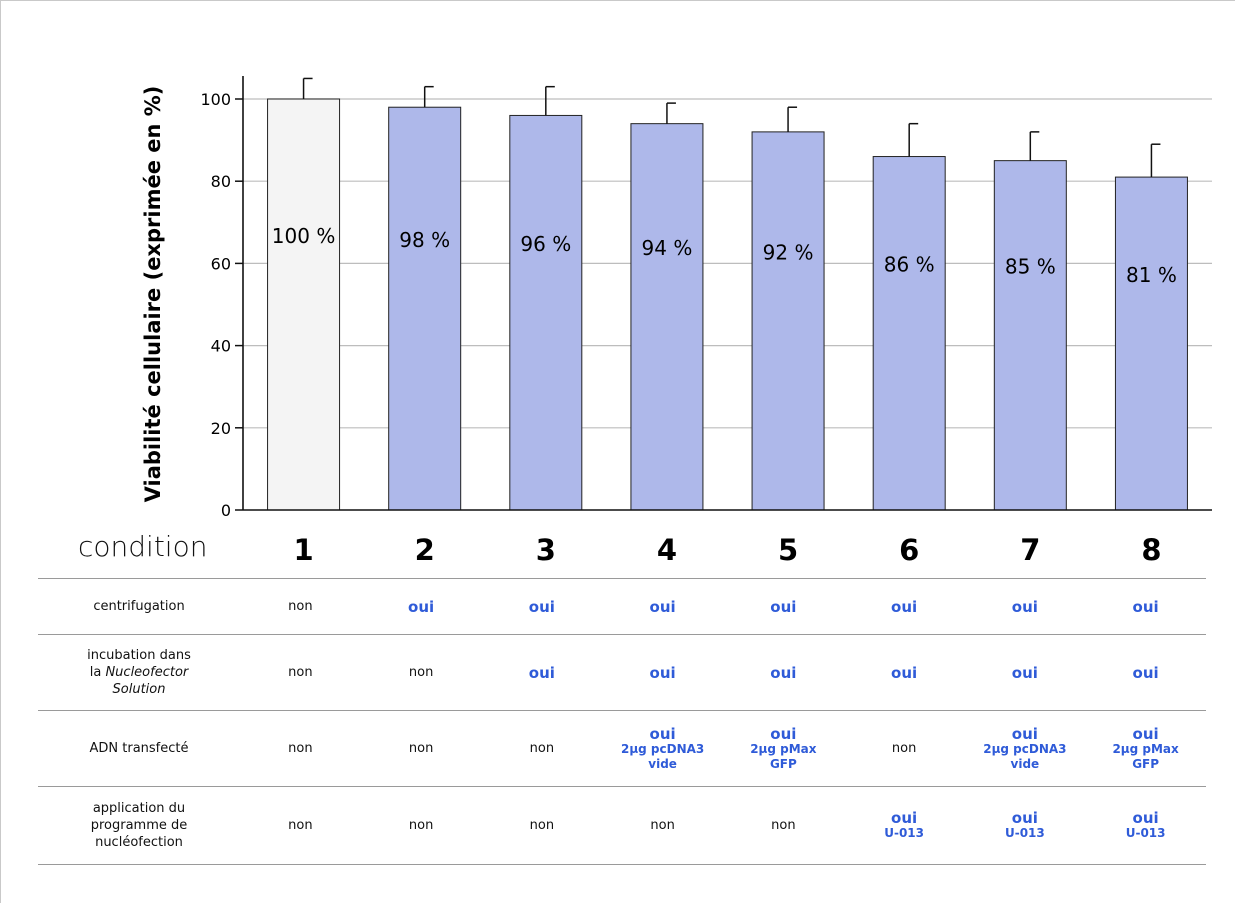 Image resolution: width=1236 pixels, height=904 pixels. I want to click on row-header: application du programme de nucléofection, so click(139, 825).